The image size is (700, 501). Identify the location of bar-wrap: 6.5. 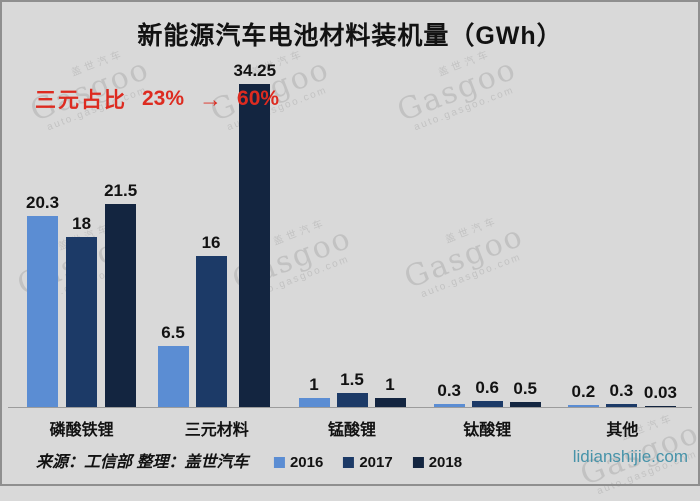
(173, 365).